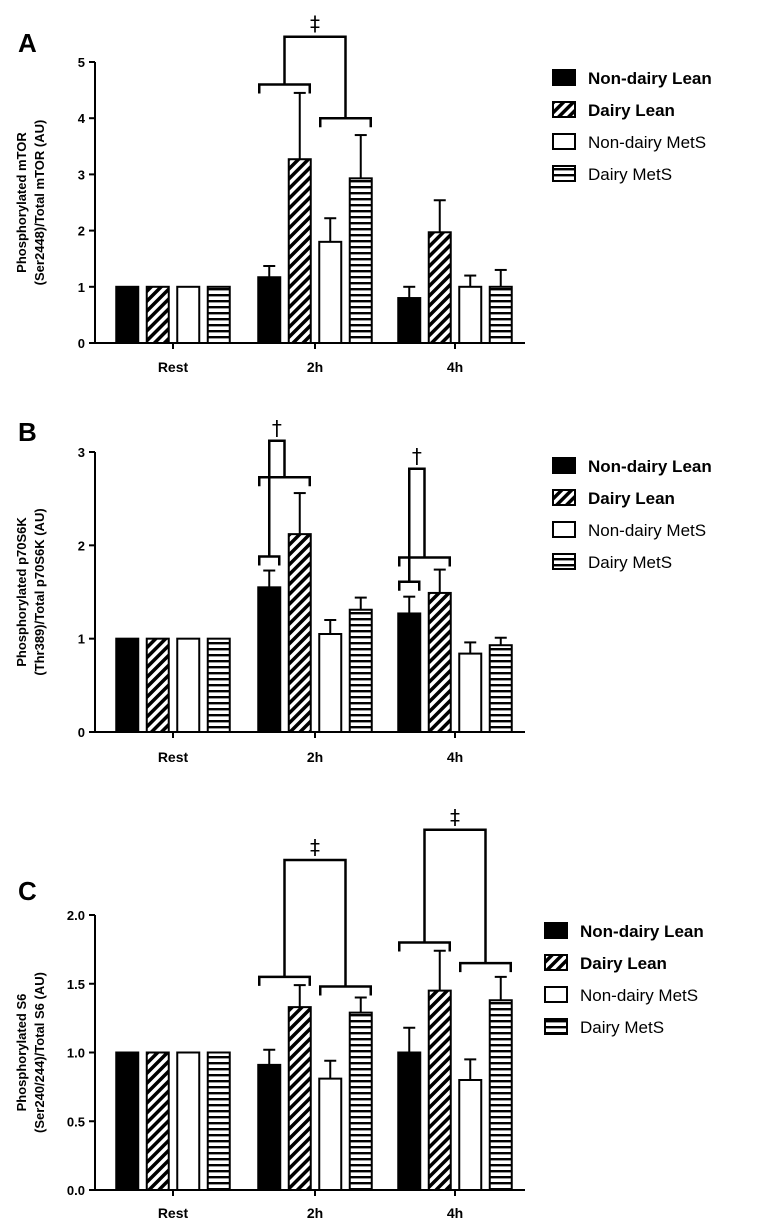  What do you see at coordinates (330, 1134) in the screenshot?
I see `bar-non-dairy-mets-2h` at bounding box center [330, 1134].